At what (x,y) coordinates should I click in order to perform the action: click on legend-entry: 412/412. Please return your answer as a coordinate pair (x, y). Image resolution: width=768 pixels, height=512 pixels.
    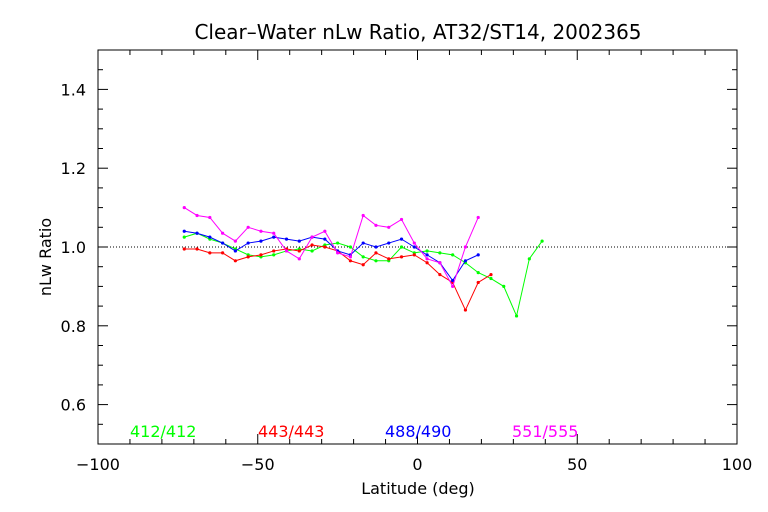
    Looking at the image, I should click on (163, 431).